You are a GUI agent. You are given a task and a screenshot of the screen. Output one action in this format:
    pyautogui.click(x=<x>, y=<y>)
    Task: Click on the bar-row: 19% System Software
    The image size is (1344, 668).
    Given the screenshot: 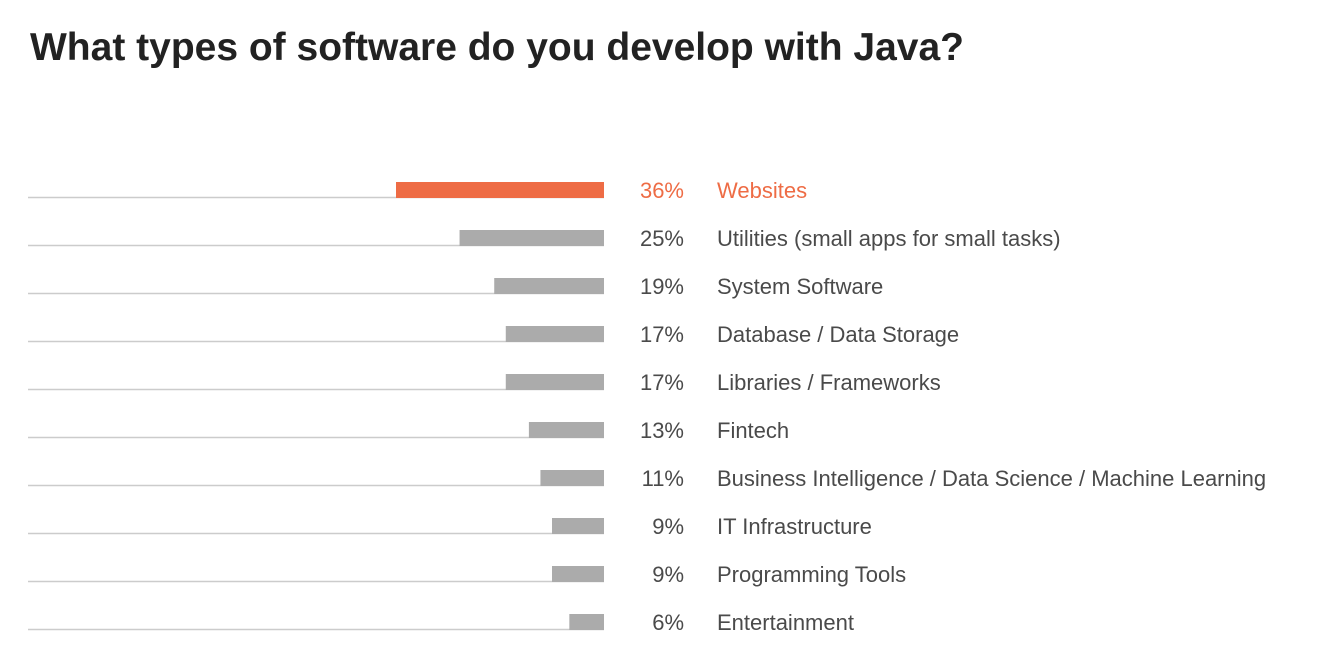 What is the action you would take?
    pyautogui.click(x=455, y=286)
    